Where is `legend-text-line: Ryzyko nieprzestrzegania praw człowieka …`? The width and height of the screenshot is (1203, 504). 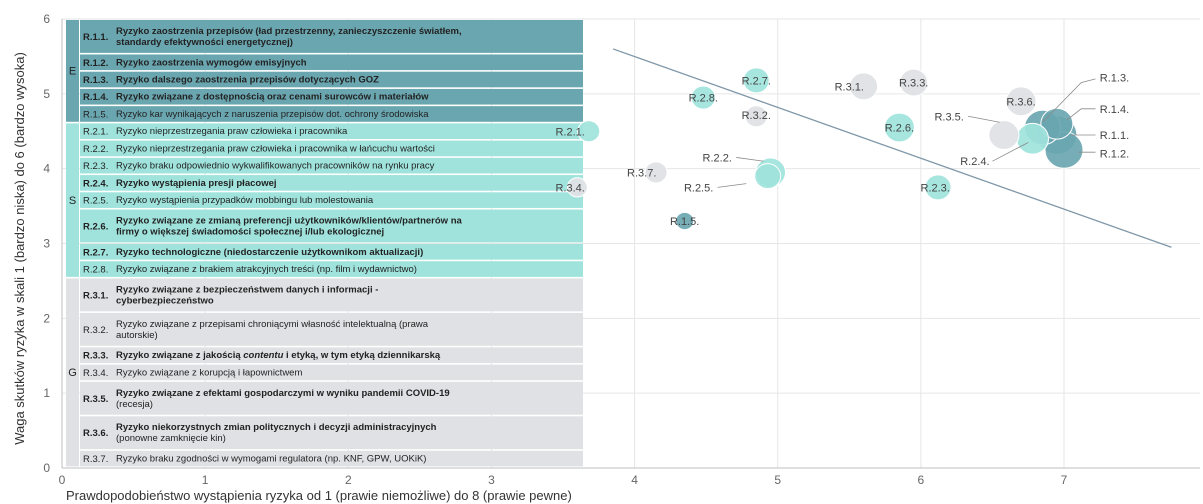
legend-text-line: Ryzyko nieprzestrzegania praw człowieka … is located at coordinates (232, 131).